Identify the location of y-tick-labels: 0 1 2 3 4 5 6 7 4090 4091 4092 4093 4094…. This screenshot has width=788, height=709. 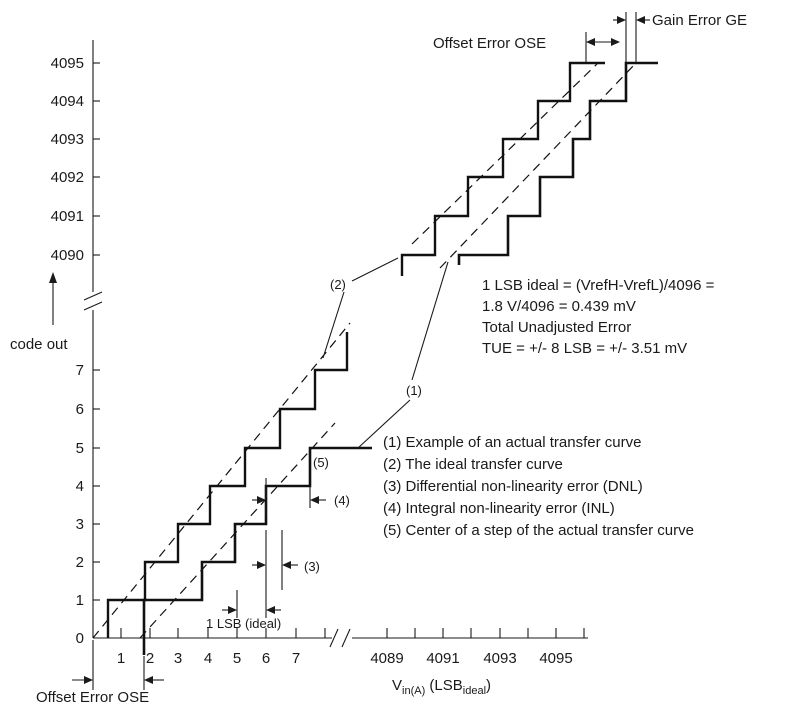
(67, 351).